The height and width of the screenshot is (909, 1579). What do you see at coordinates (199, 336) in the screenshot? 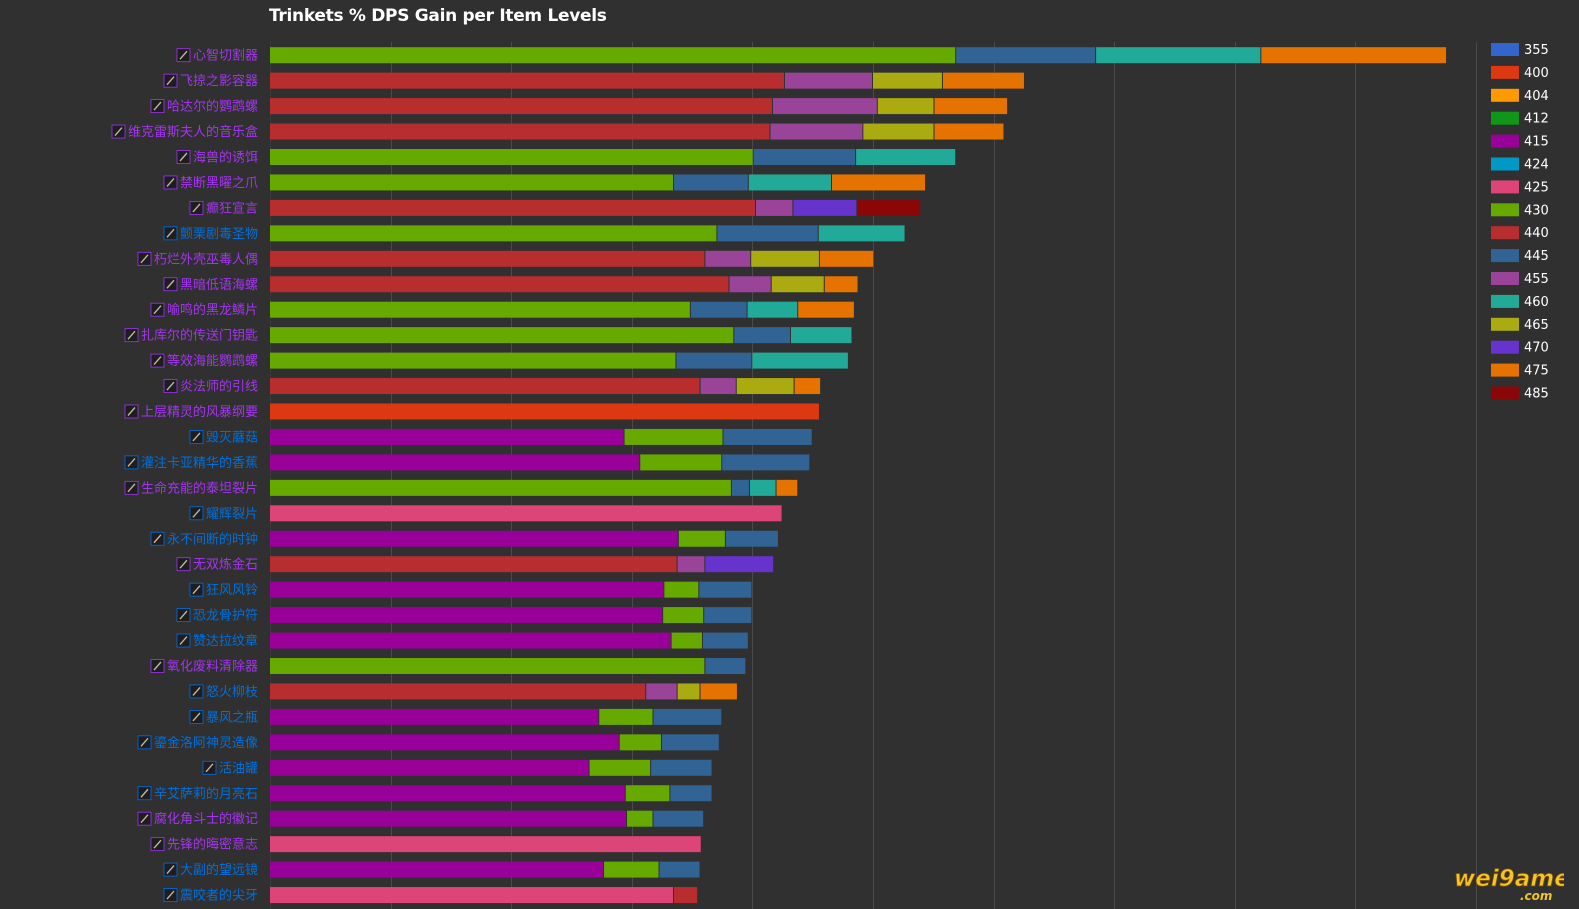
I see `row-label: 扎库尔的传送门钥匙` at bounding box center [199, 336].